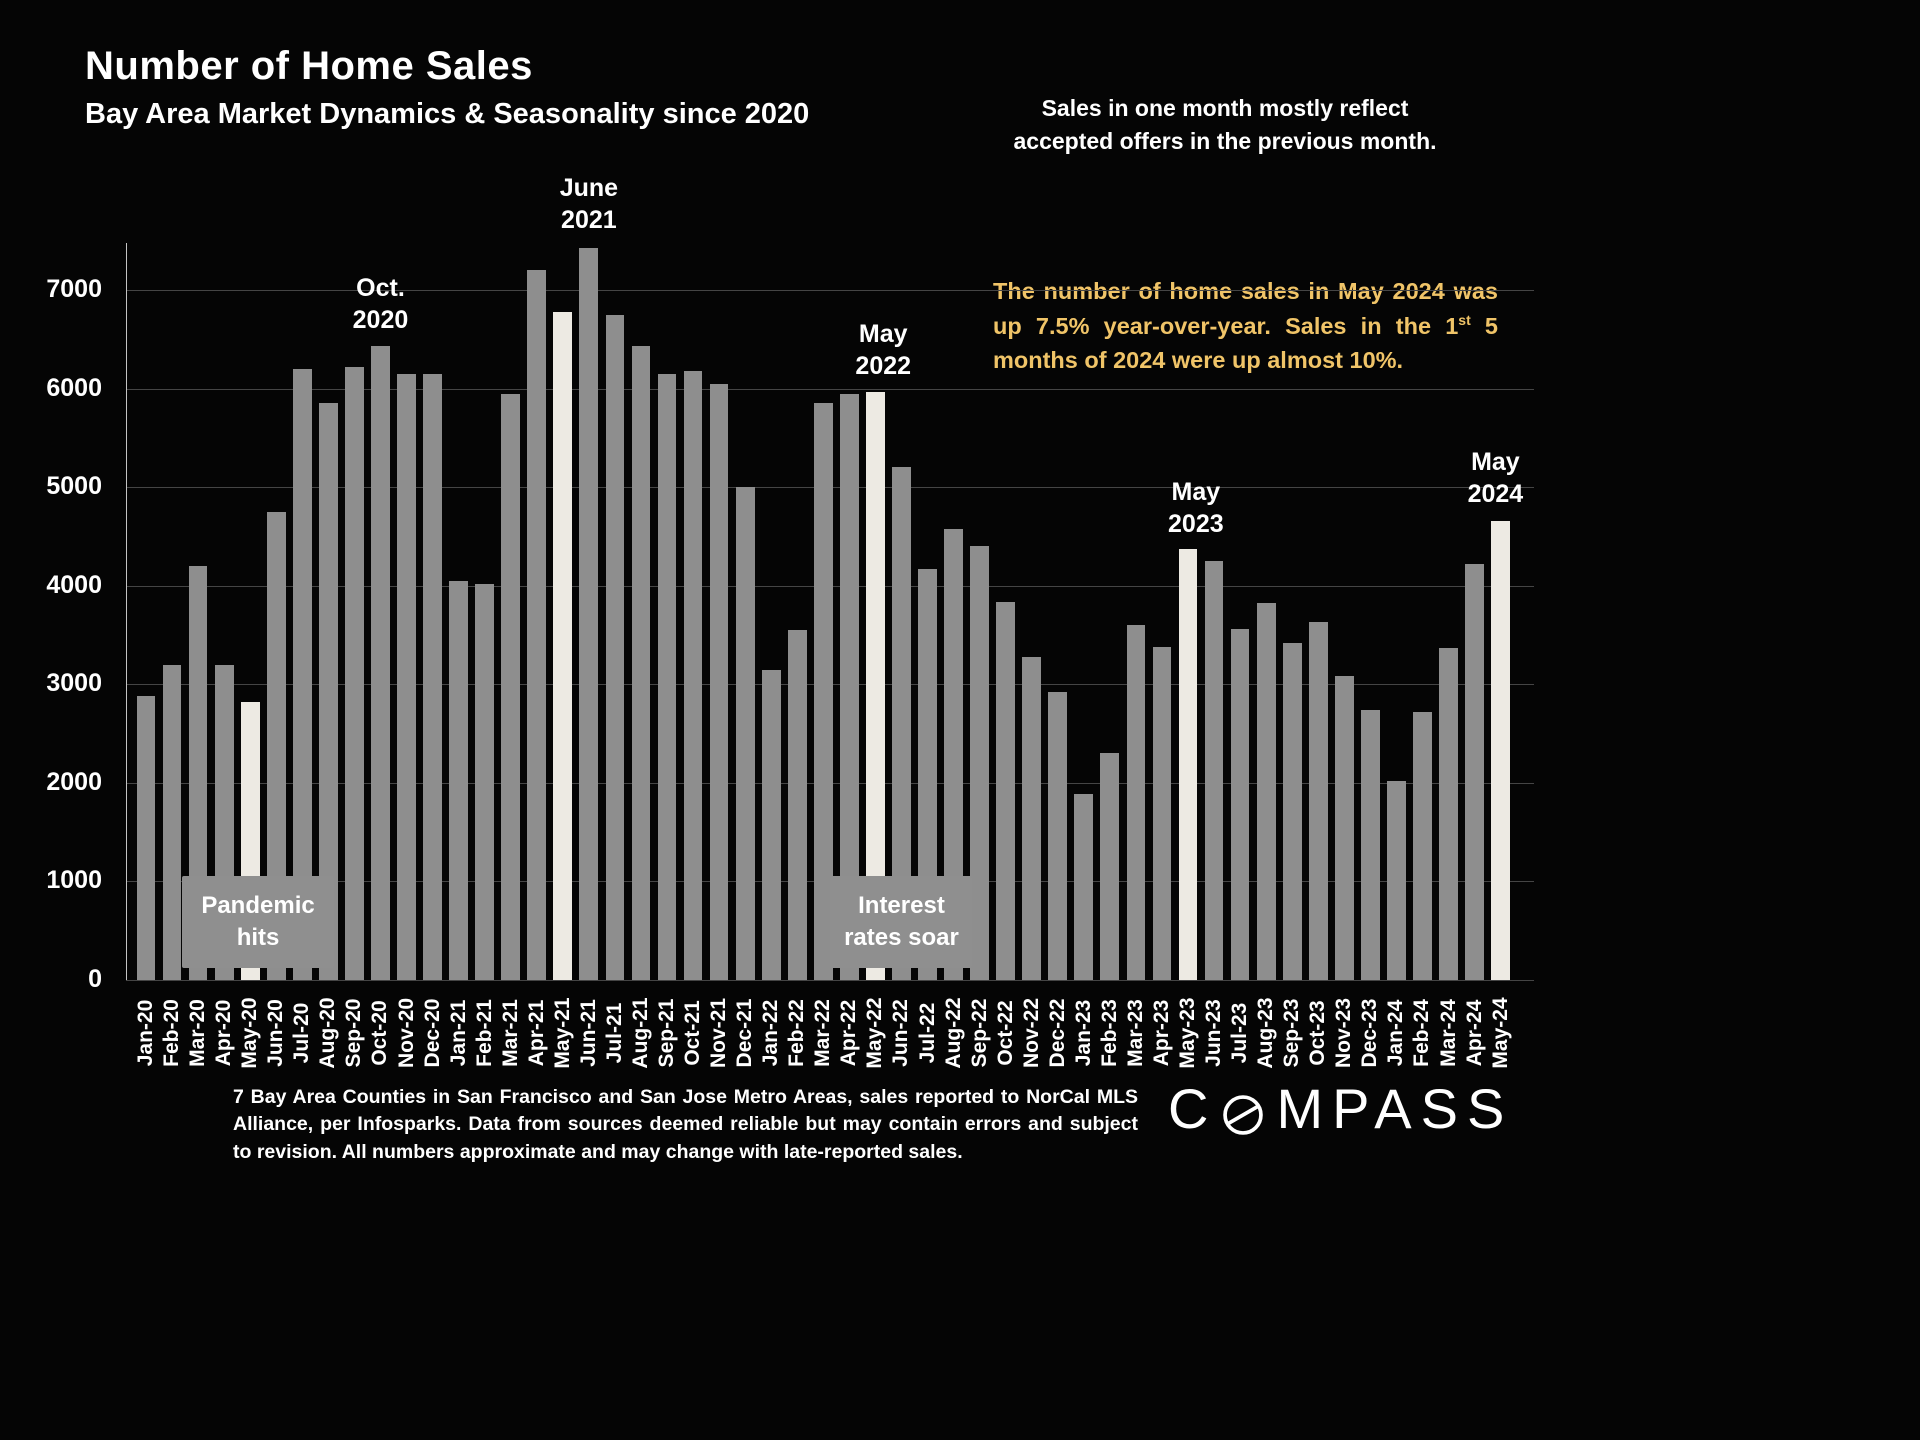 This screenshot has height=1440, width=1920. What do you see at coordinates (1243, 1110) in the screenshot?
I see `compass-o-icon` at bounding box center [1243, 1110].